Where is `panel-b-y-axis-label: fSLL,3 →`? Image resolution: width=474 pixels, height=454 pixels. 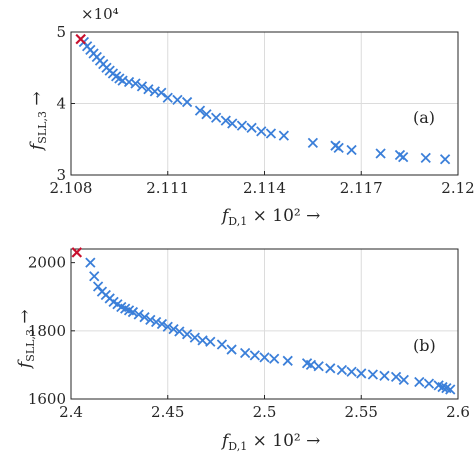
panel-b-y-axis-label: fSLL,3 → is located at coordinates (26, 339).